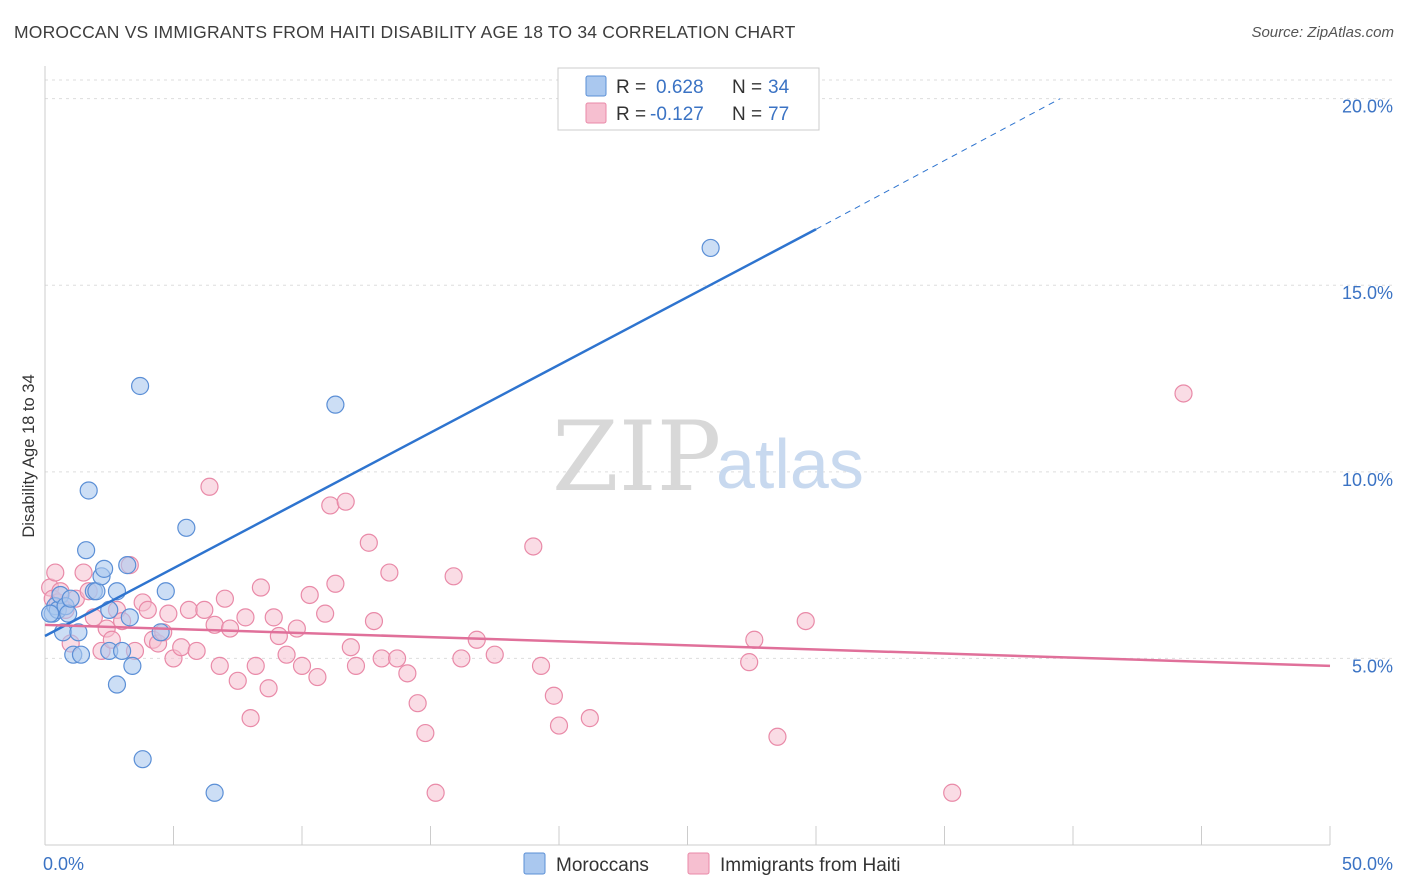 The image size is (1406, 892). I want to click on x-tick-label: 0.0%, so click(63, 864).